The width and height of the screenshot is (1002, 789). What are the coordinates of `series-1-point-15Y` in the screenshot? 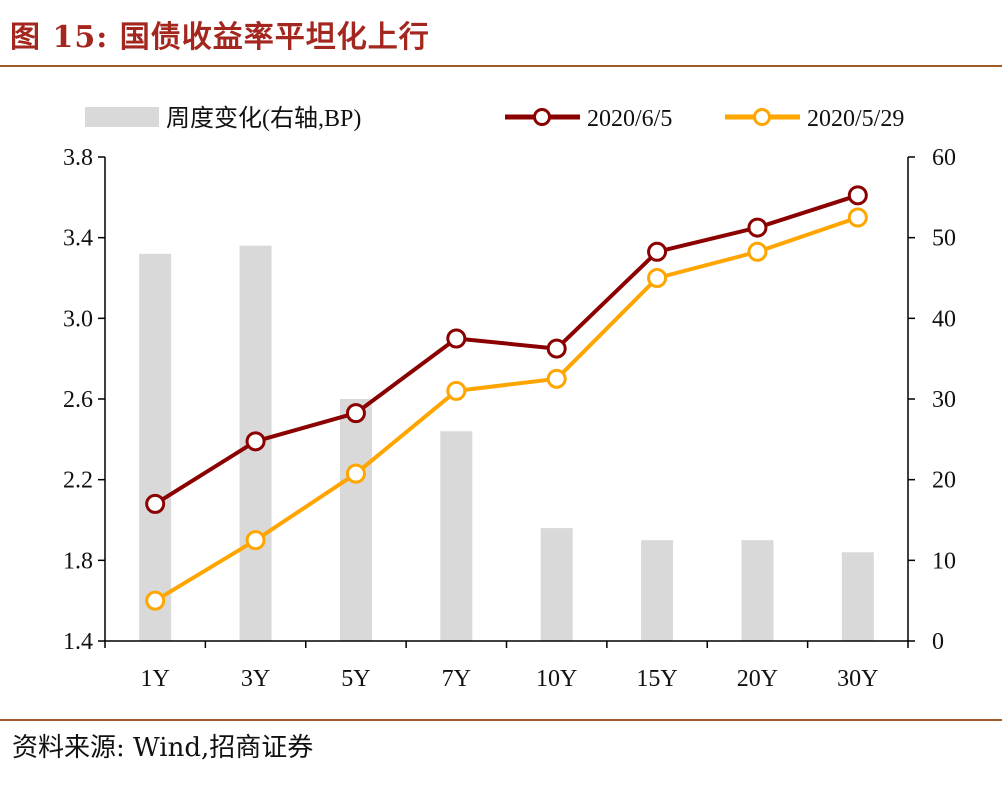 It's located at (657, 251).